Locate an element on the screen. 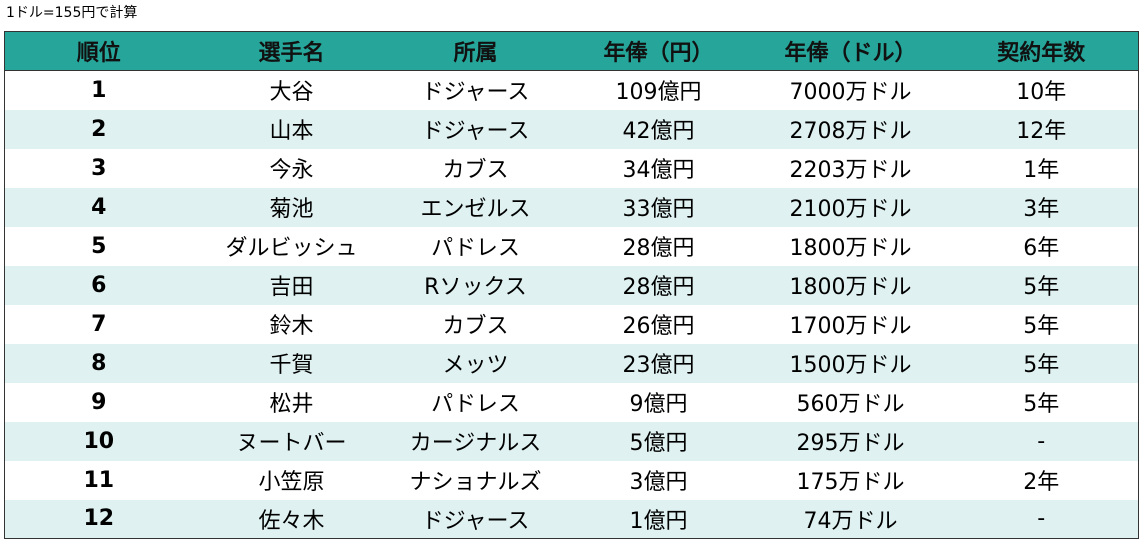 This screenshot has height=541, width=1142. cell-rank: 2 is located at coordinates (99, 129).